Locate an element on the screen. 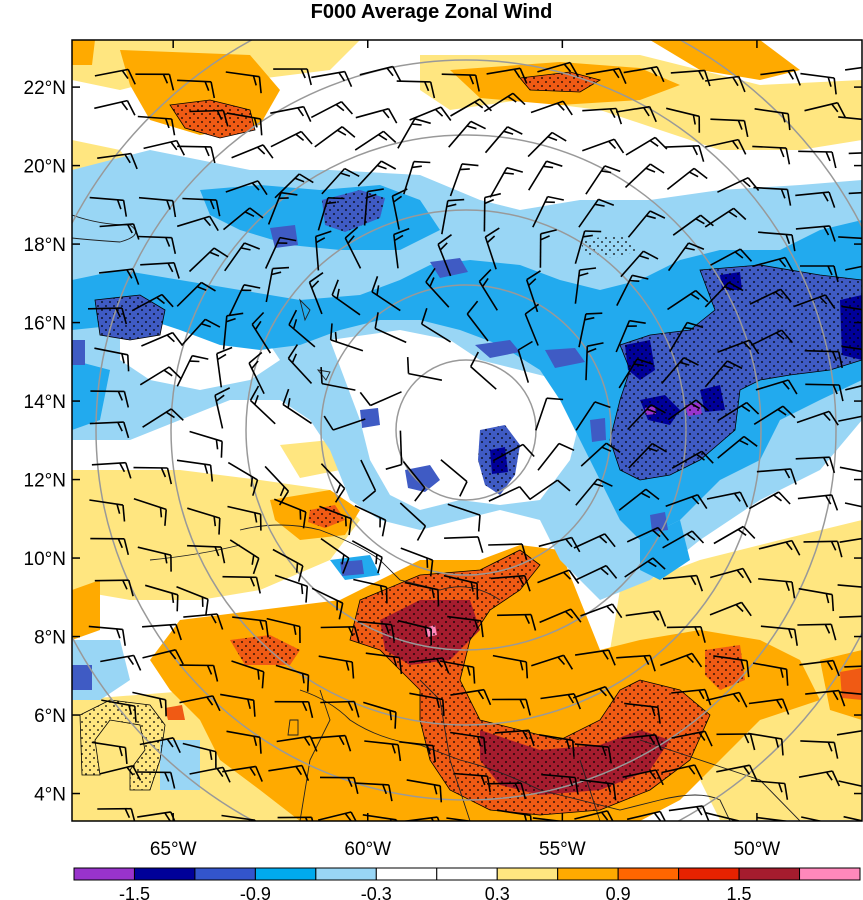 The height and width of the screenshot is (900, 863). colorbar-label: -1.5 is located at coordinates (134, 892).